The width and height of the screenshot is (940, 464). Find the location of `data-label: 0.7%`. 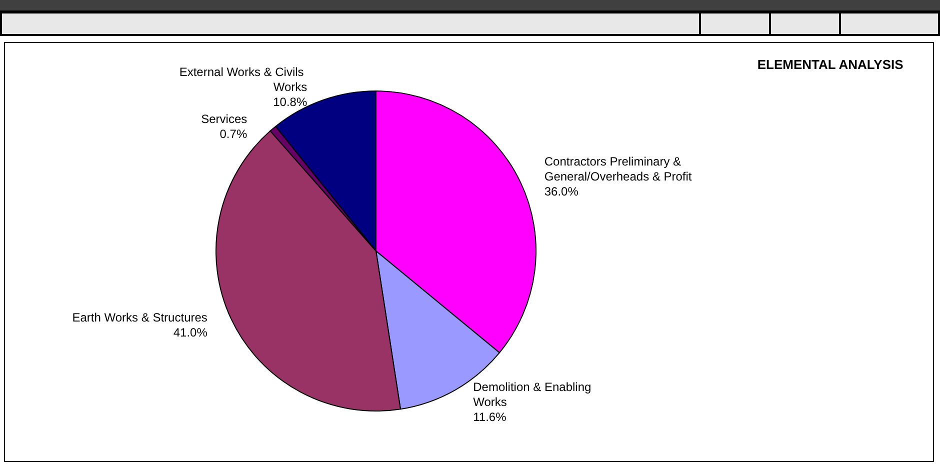

data-label: 0.7% is located at coordinates (234, 133).